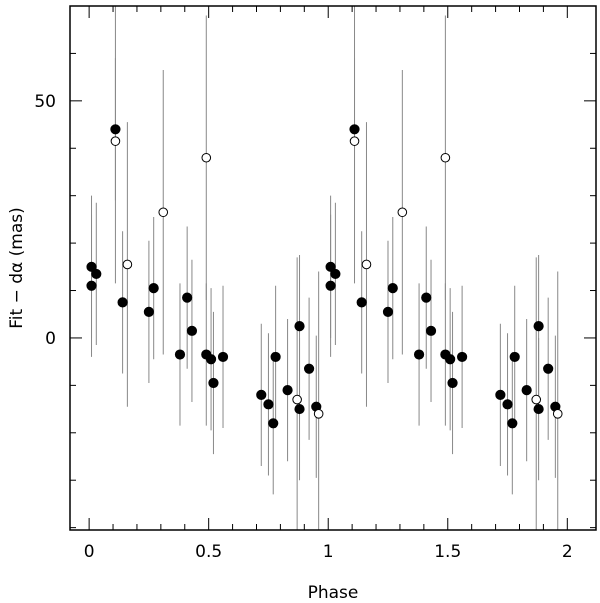 The height and width of the screenshot is (603, 600). Describe the element at coordinates (208, 552) in the screenshot. I see `x-tick-label: 0.5` at that location.